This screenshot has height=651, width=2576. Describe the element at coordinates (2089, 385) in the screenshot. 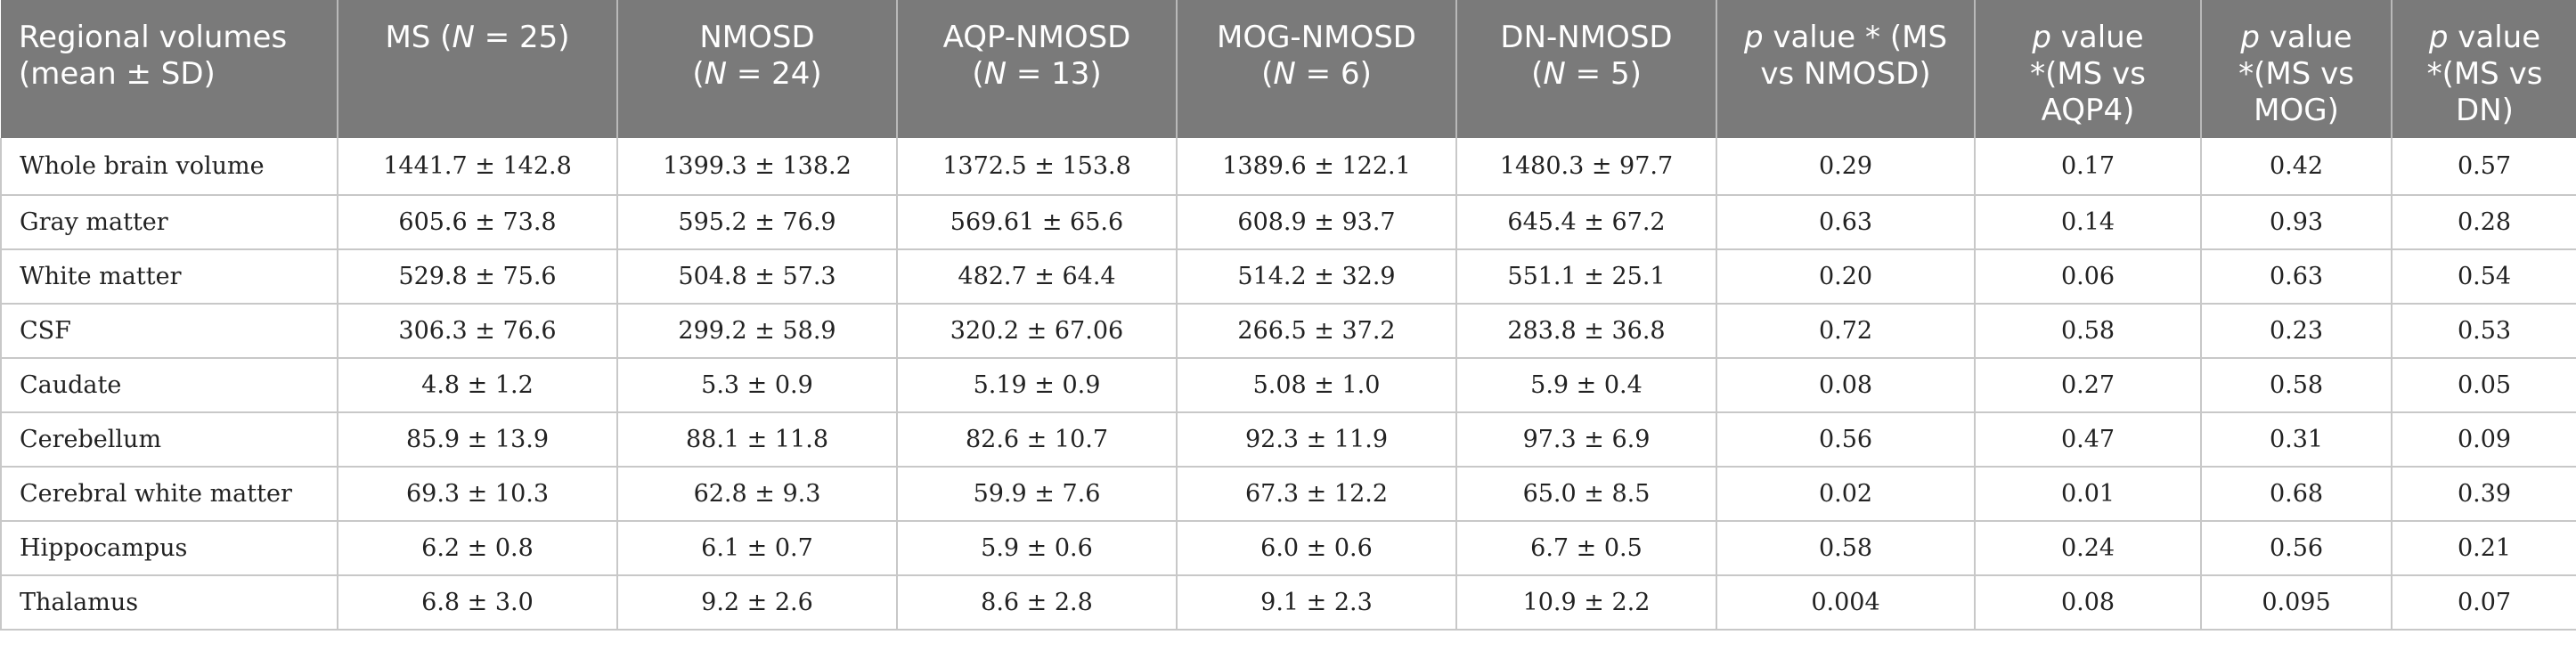

I see `cell-p-ms-vs-aqp4: 0.27` at that location.